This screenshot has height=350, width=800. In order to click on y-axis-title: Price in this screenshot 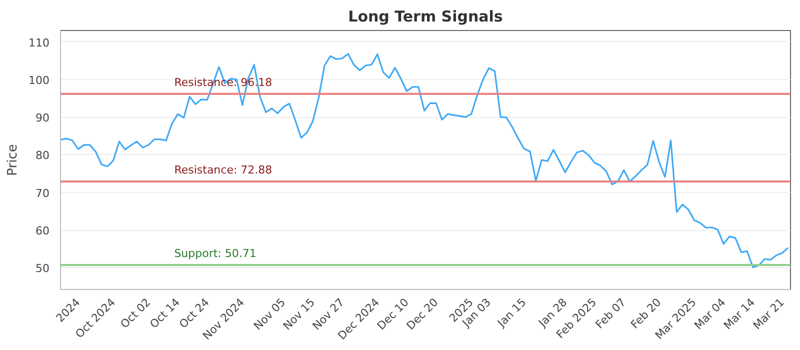, I will do `click(13, 160)`.